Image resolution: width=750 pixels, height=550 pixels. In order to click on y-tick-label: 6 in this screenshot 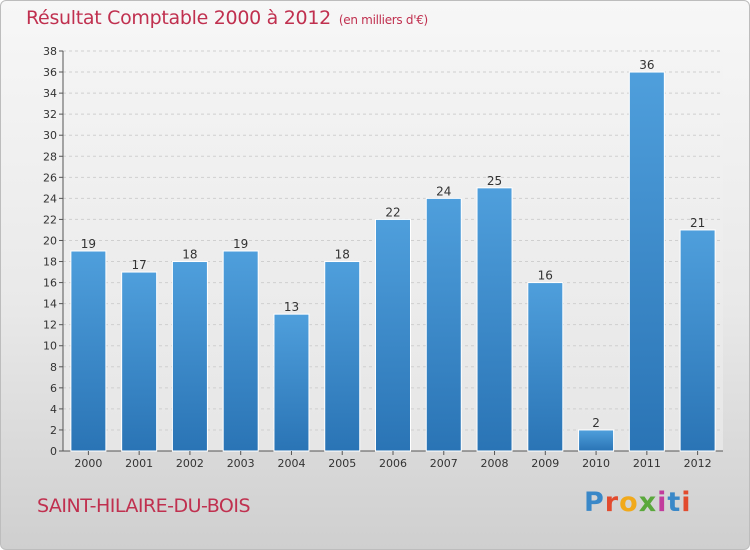, I will do `click(53, 388)`.